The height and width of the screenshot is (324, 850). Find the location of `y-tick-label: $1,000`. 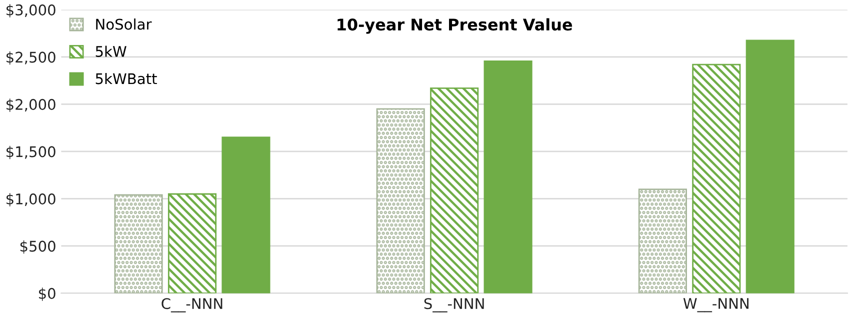

y-tick-label: $1,000 is located at coordinates (31, 199).